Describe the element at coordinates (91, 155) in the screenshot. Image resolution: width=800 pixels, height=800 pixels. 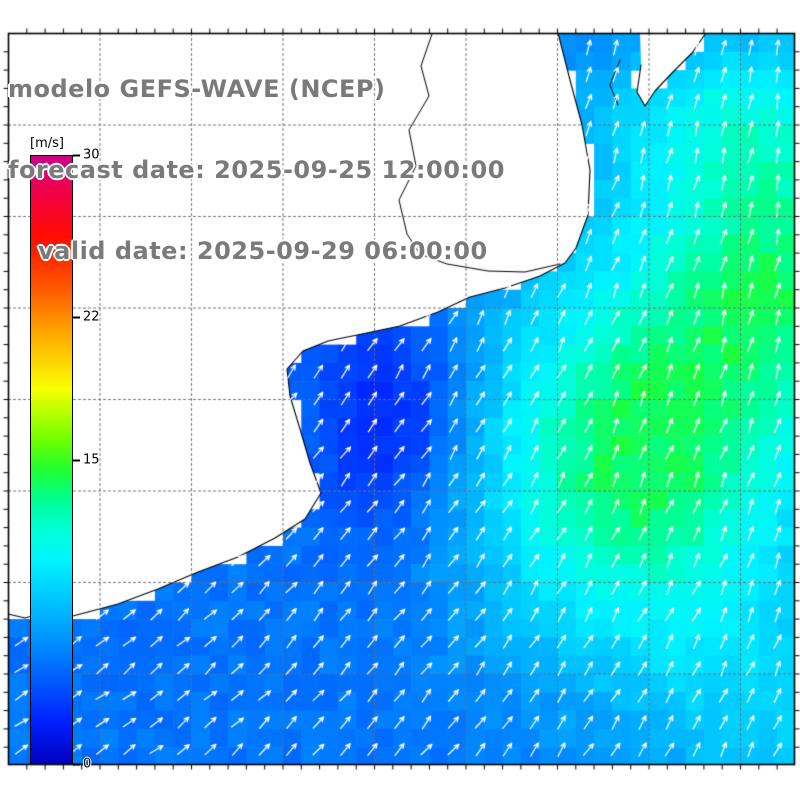
I see `colorbar-tick-label: 30` at that location.